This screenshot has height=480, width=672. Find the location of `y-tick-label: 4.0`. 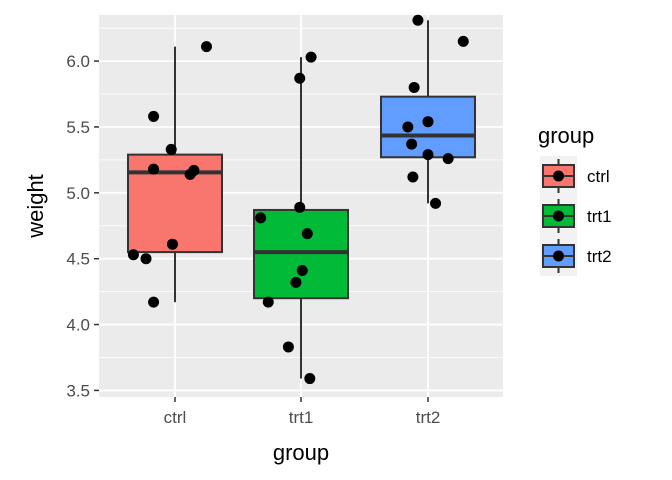

y-tick-label: 4.0 is located at coordinates (78, 325).